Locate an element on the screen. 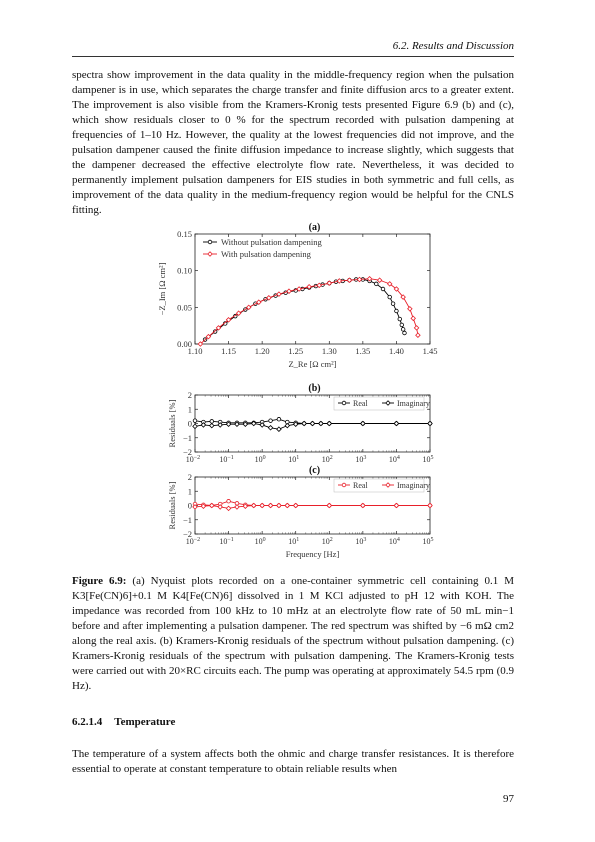 The height and width of the screenshot is (842, 595). panel-label: (b) is located at coordinates (314, 388).